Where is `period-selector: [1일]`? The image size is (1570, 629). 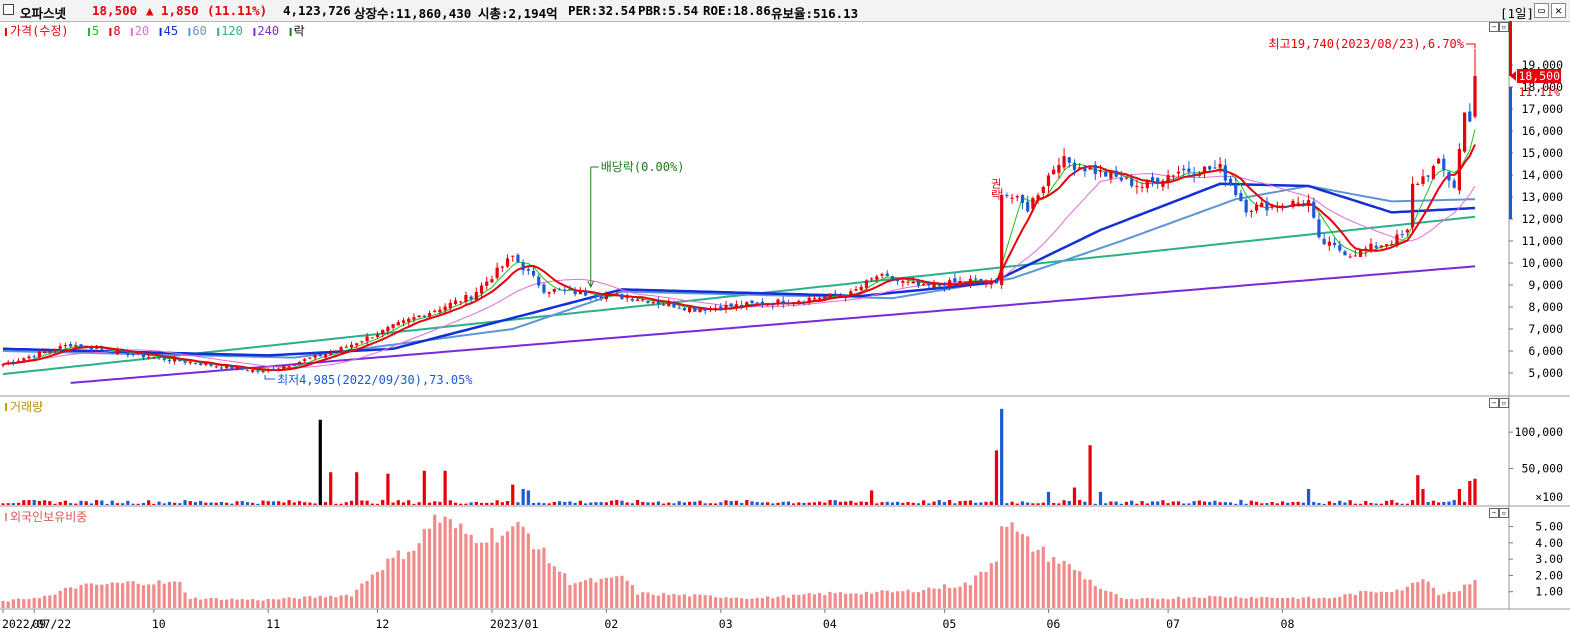
period-selector: [1일] is located at coordinates (1517, 13).